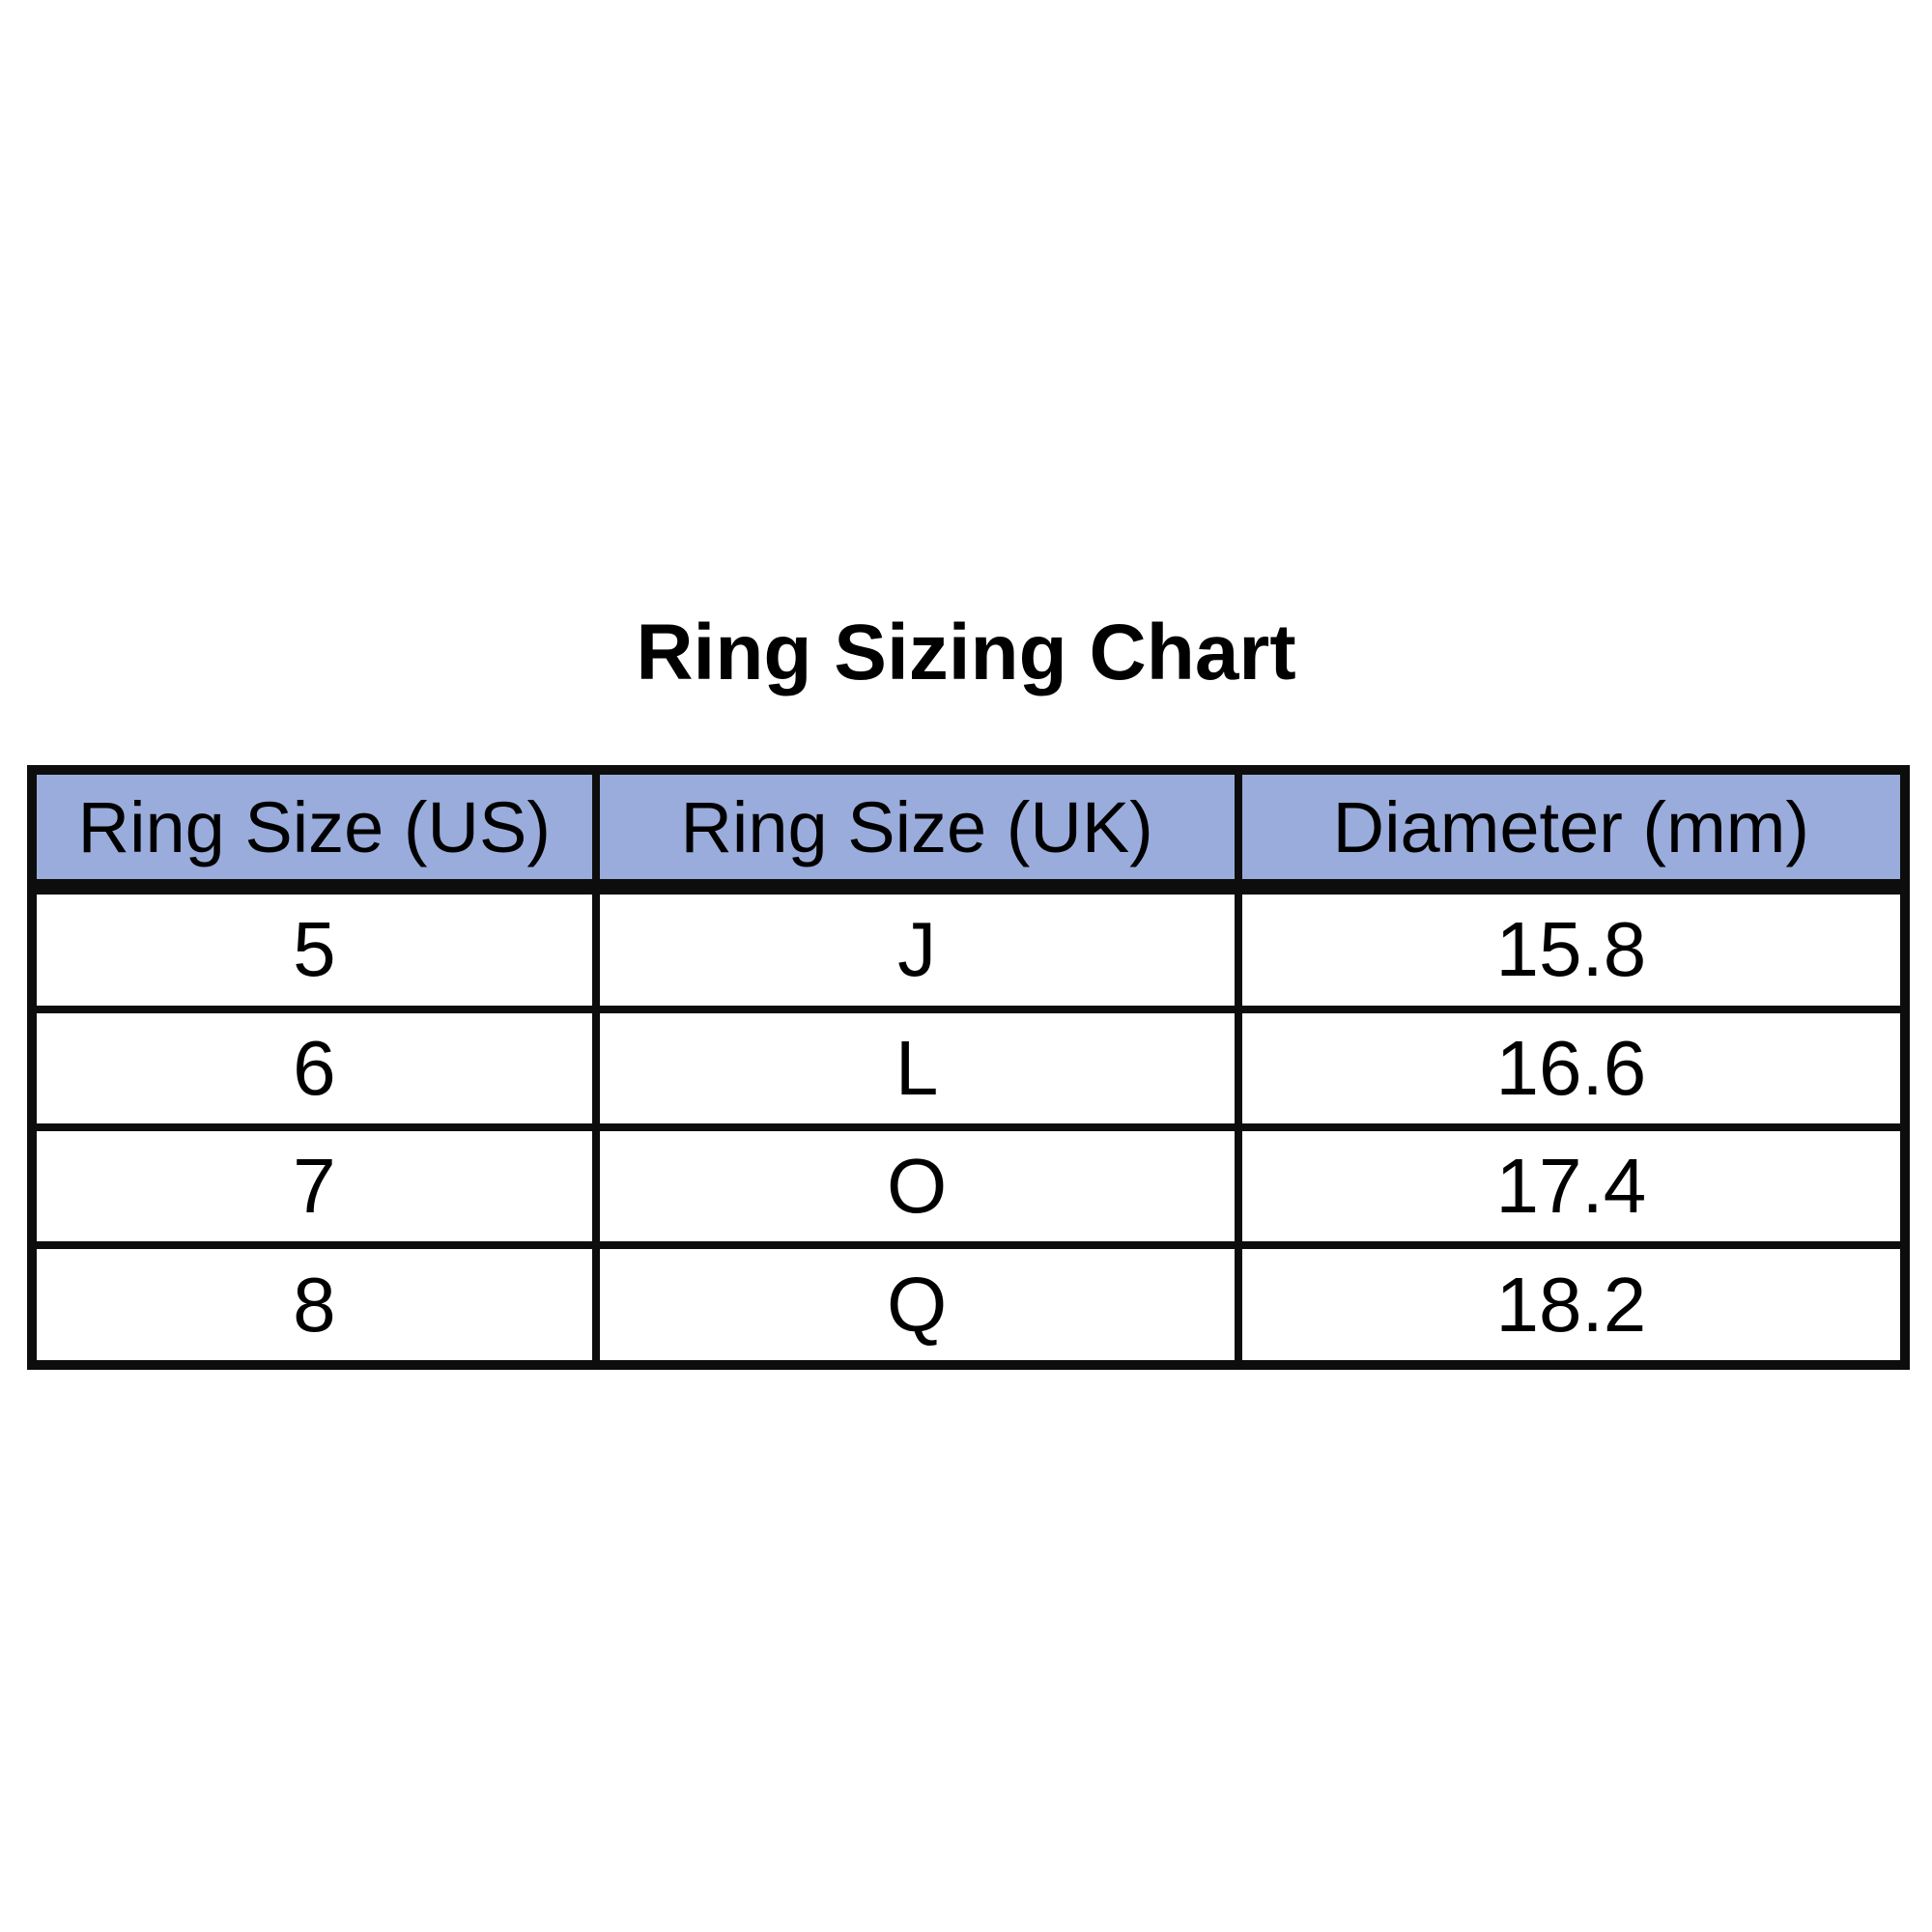 The image size is (1932, 1932). I want to click on cell-diameter: 15.8, so click(1572, 948).